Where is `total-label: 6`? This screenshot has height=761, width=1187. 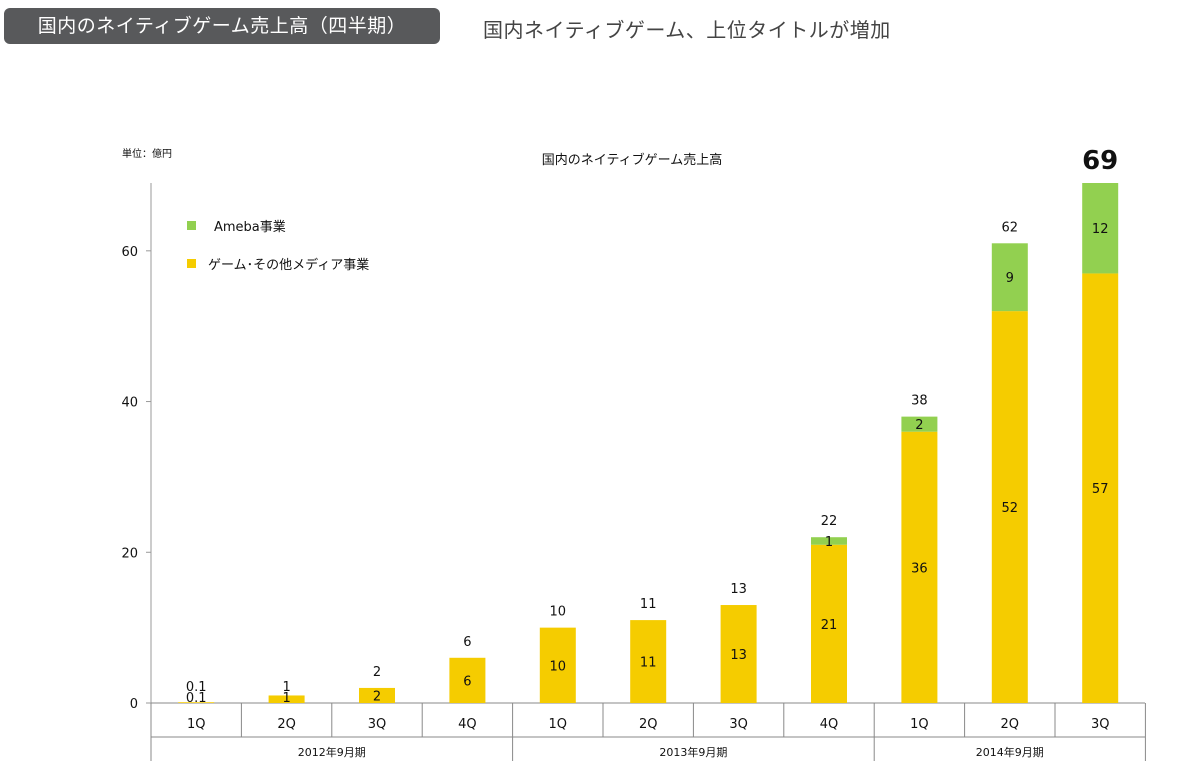
total-label: 6 is located at coordinates (467, 642).